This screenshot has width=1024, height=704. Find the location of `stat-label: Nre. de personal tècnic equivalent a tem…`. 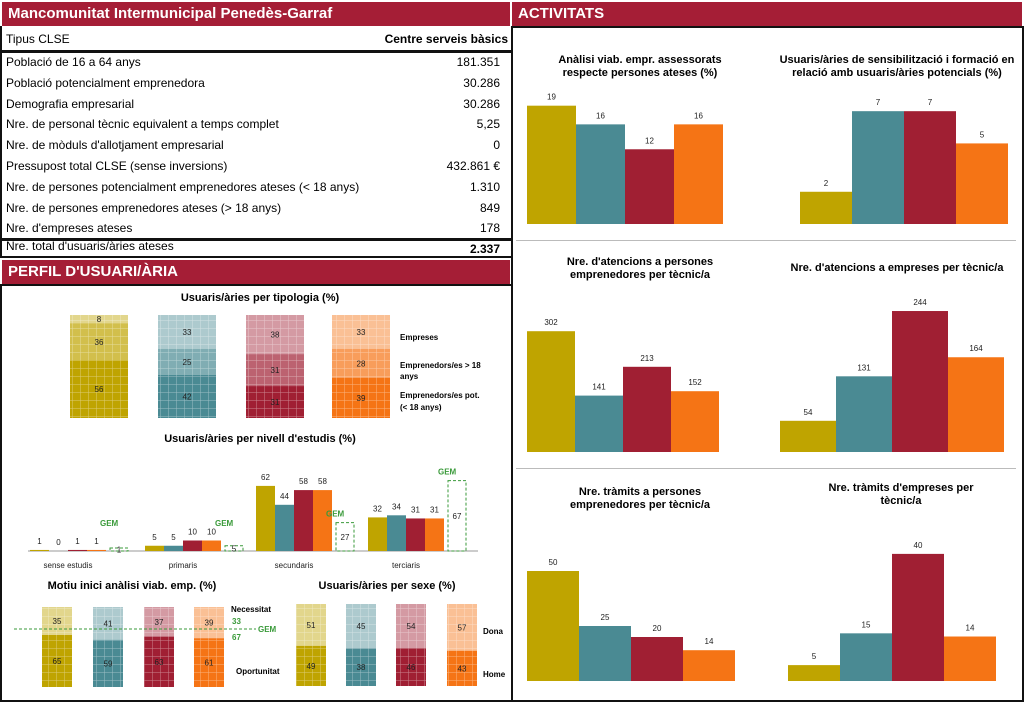

stat-label: Nre. de personal tècnic equivalent a tem… is located at coordinates (142, 124).